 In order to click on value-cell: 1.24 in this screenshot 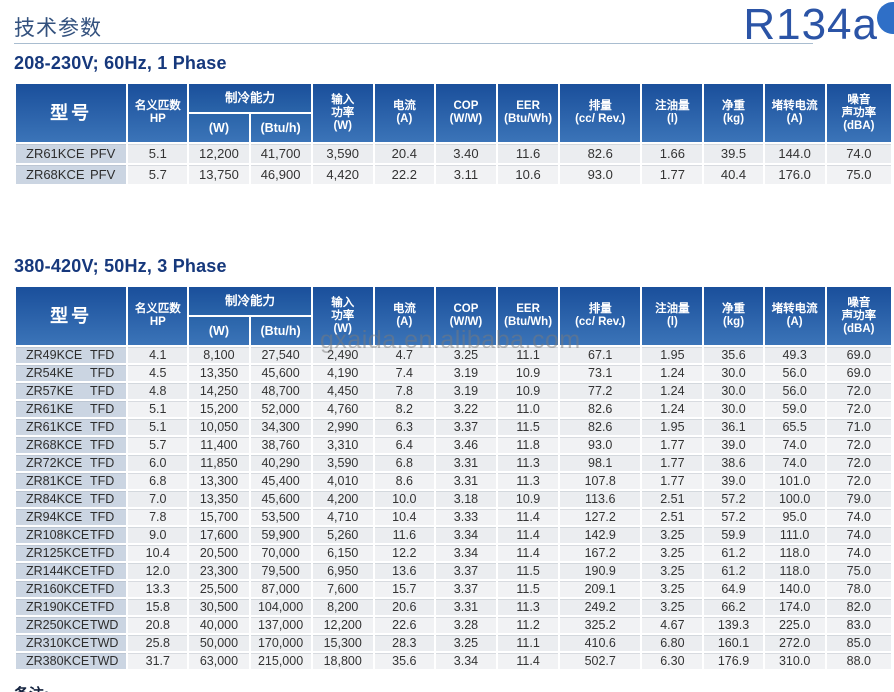, I will do `click(672, 391)`.